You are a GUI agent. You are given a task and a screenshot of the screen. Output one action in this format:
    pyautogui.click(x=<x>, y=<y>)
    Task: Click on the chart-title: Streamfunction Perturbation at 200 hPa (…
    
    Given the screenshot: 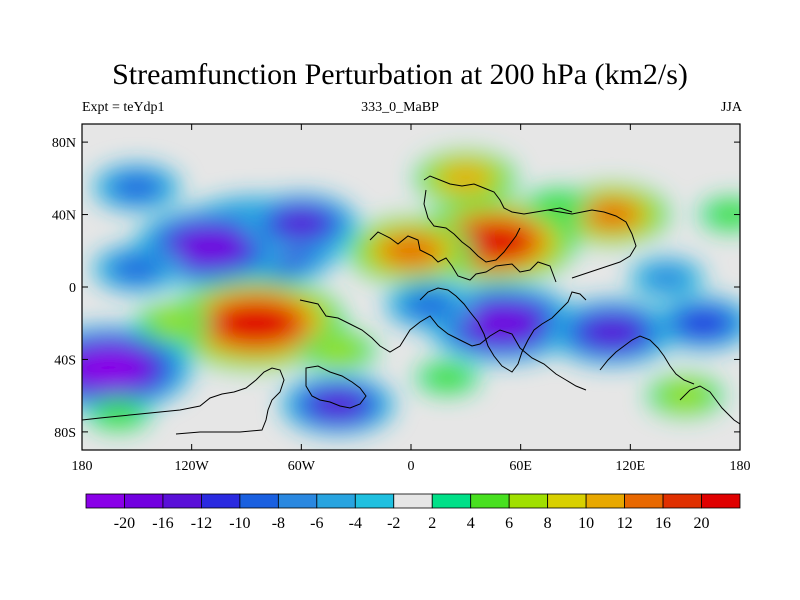 What is the action you would take?
    pyautogui.click(x=400, y=74)
    